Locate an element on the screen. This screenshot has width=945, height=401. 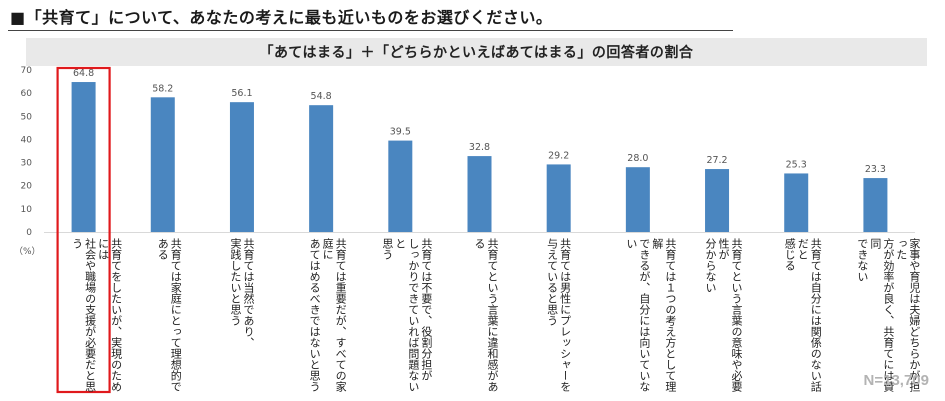
category-label: 共育てをしたいが、実現のためには 社会や職場の支援が必要だと思う is located at coordinates (96, 315).